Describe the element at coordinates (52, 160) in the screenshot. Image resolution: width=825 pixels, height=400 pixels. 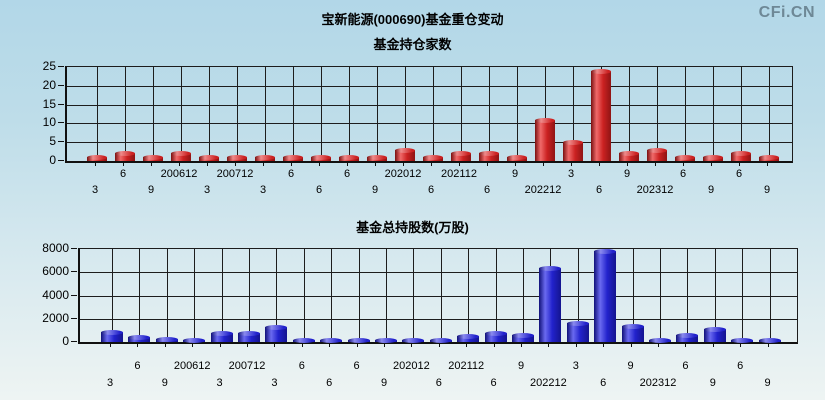
I see `y-axis-tick-label: 0` at that location.